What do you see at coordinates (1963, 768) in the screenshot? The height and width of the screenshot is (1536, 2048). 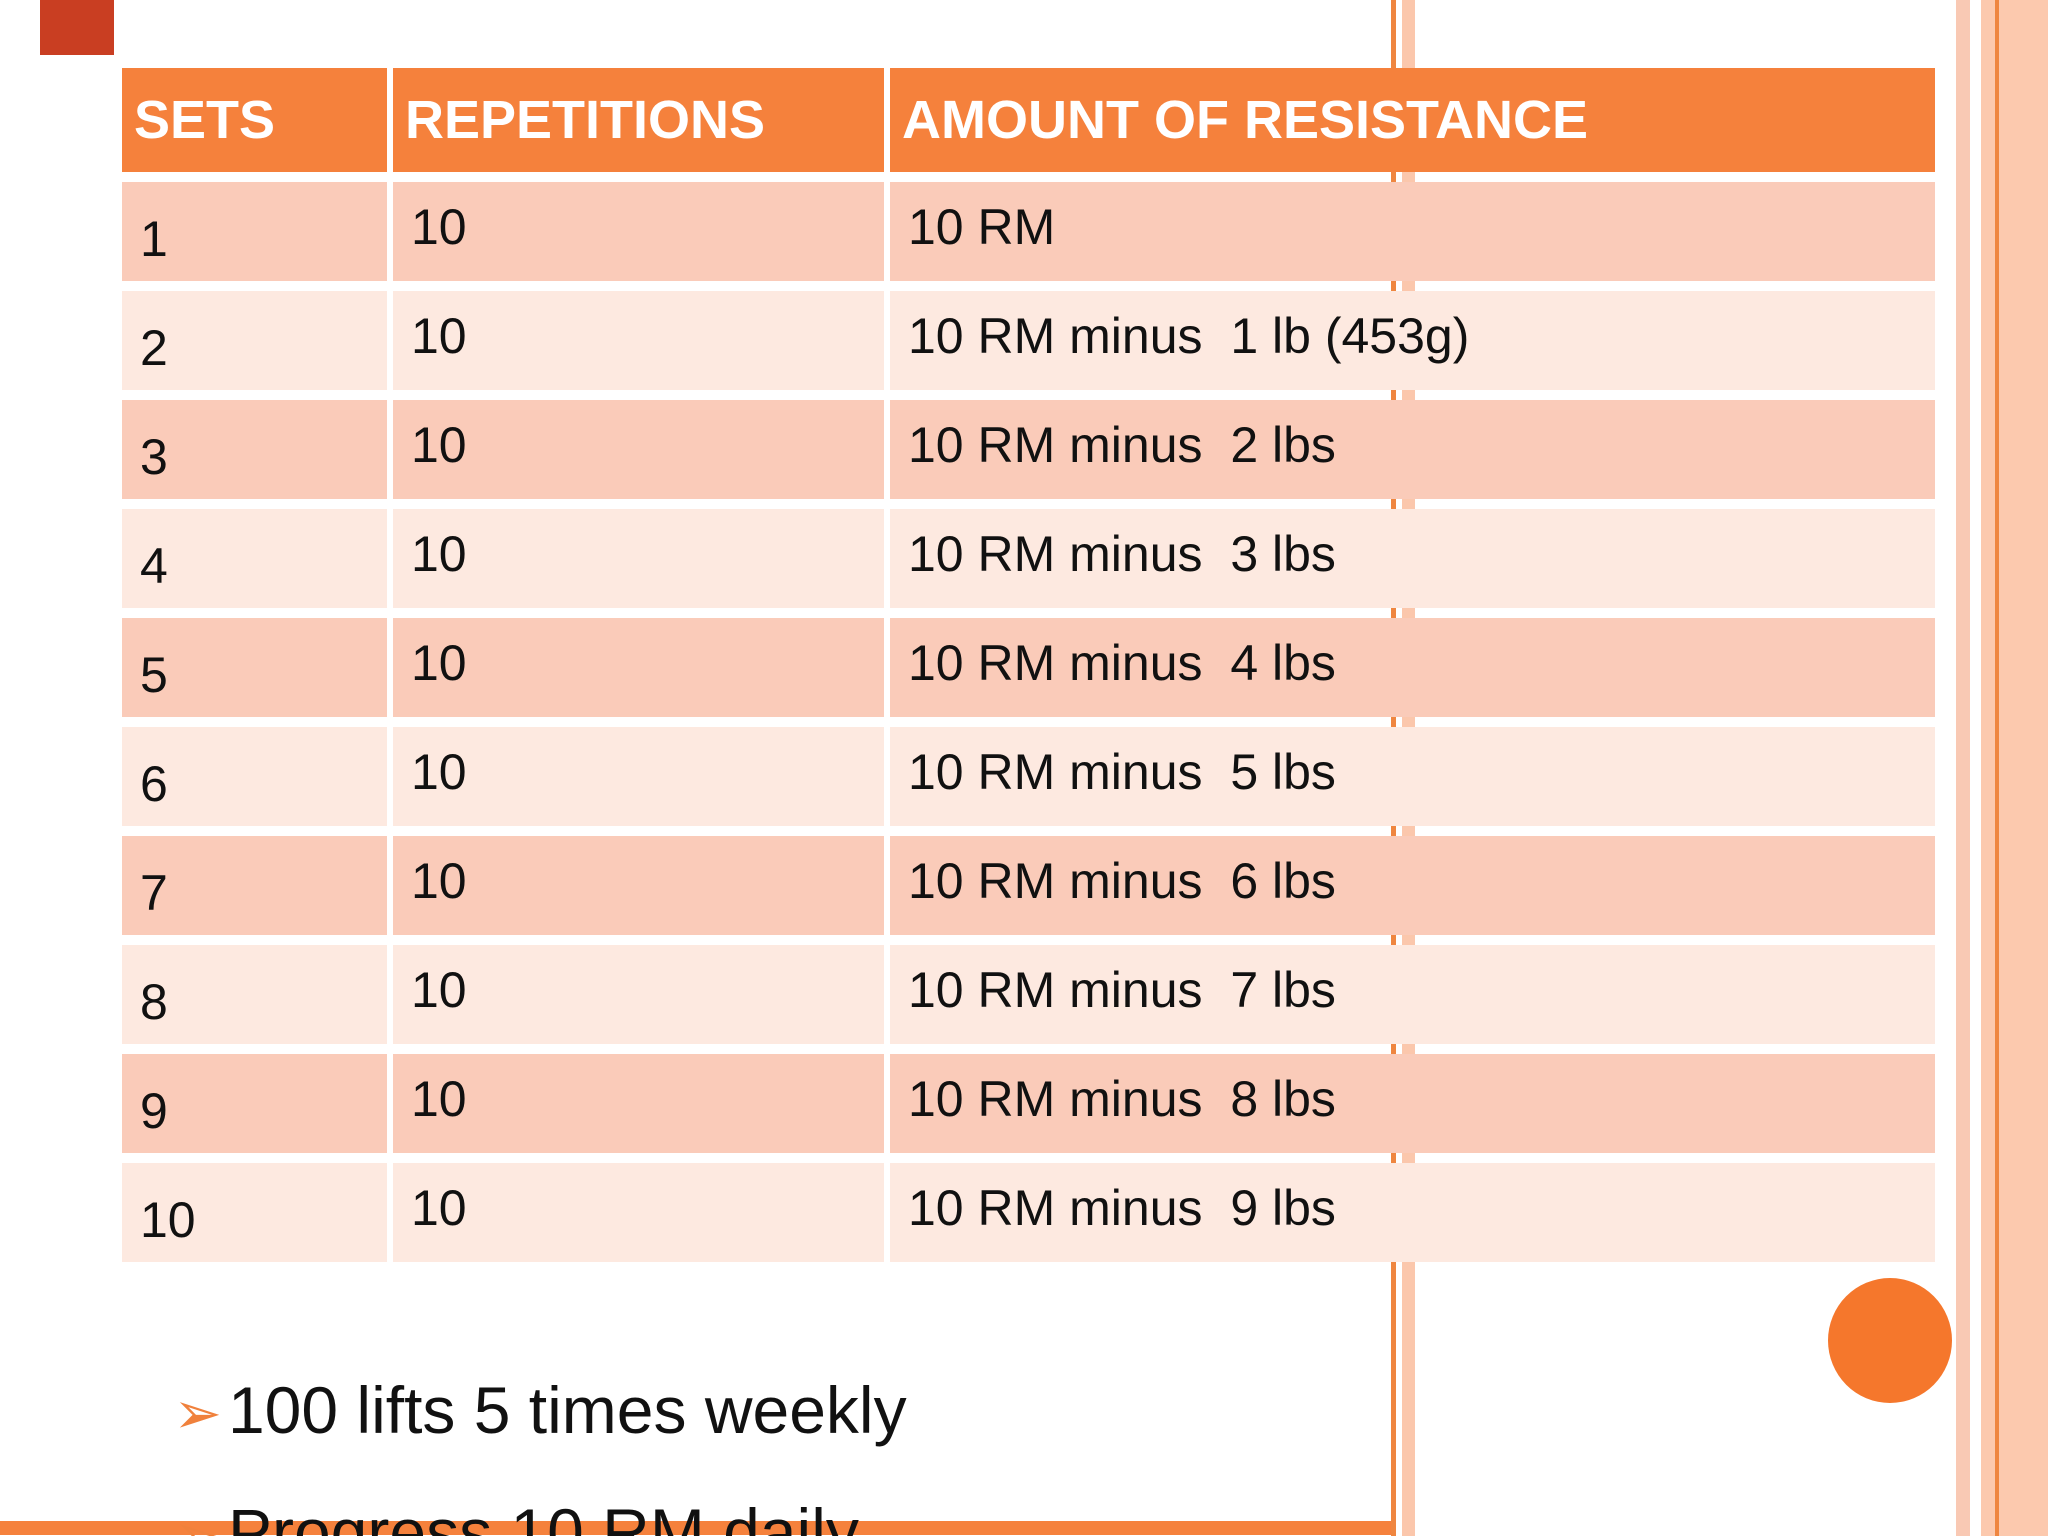 I see `right-edge-stripe` at bounding box center [1963, 768].